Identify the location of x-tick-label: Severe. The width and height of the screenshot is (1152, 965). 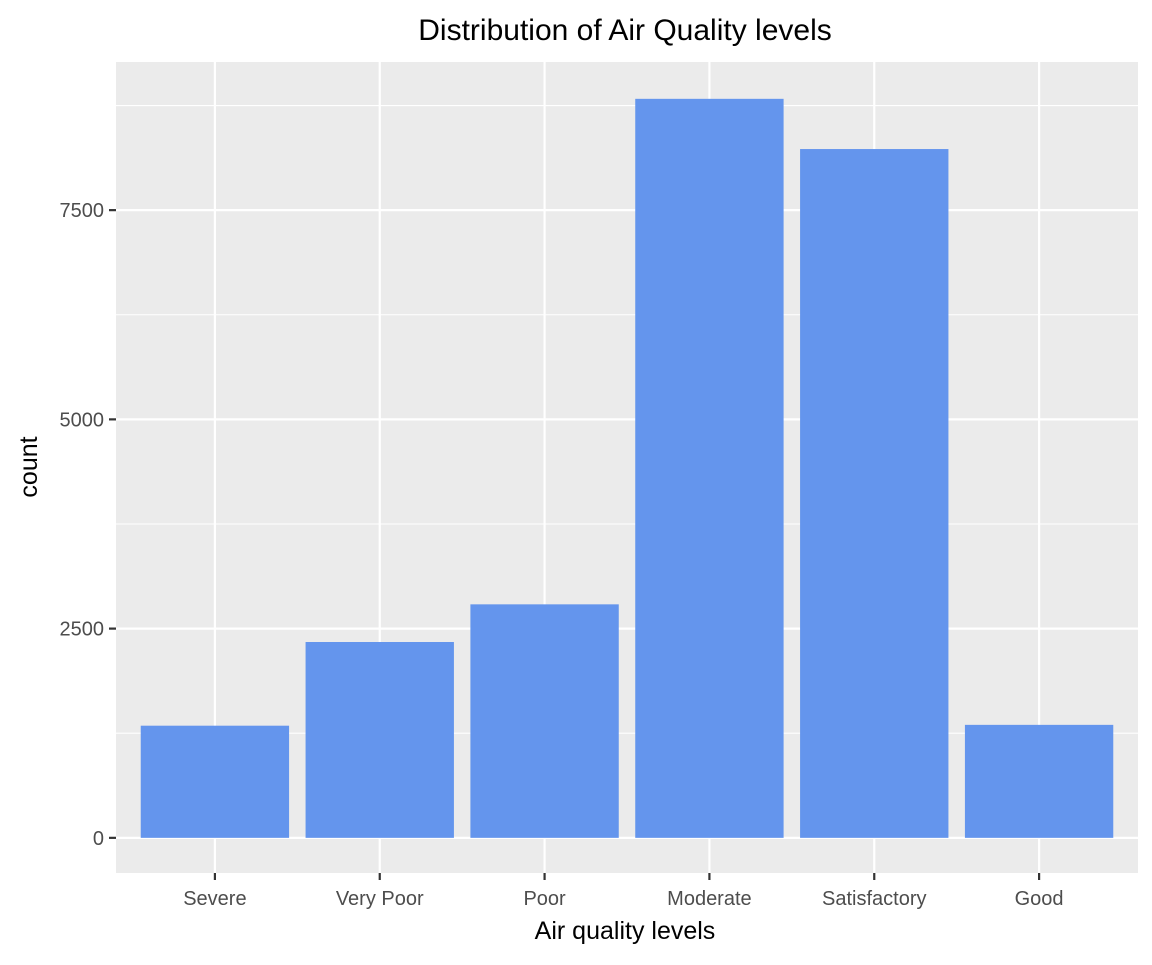
(214, 899).